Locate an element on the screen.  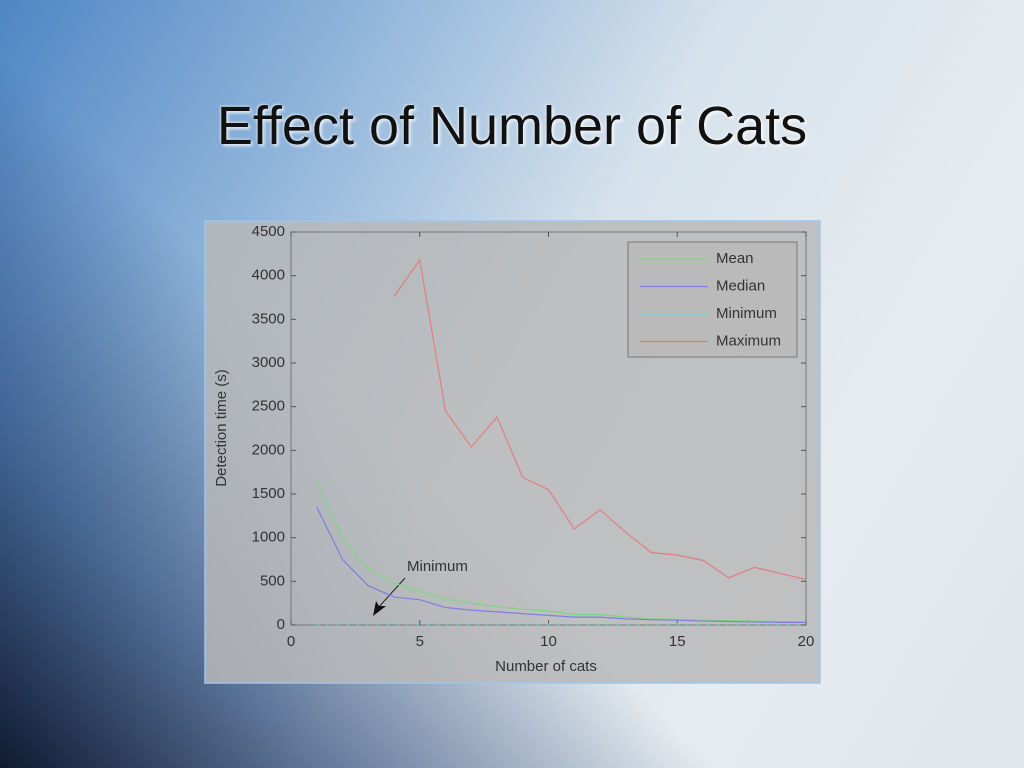
x-tick-label: 10 is located at coordinates (548, 641).